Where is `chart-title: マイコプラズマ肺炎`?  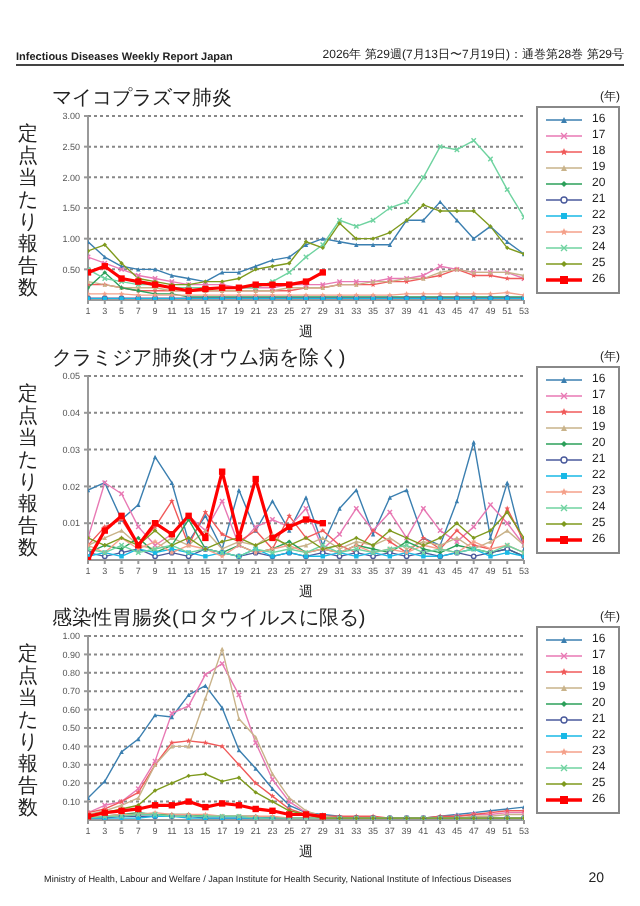
chart-title: マイコプラズマ肺炎 is located at coordinates (142, 98).